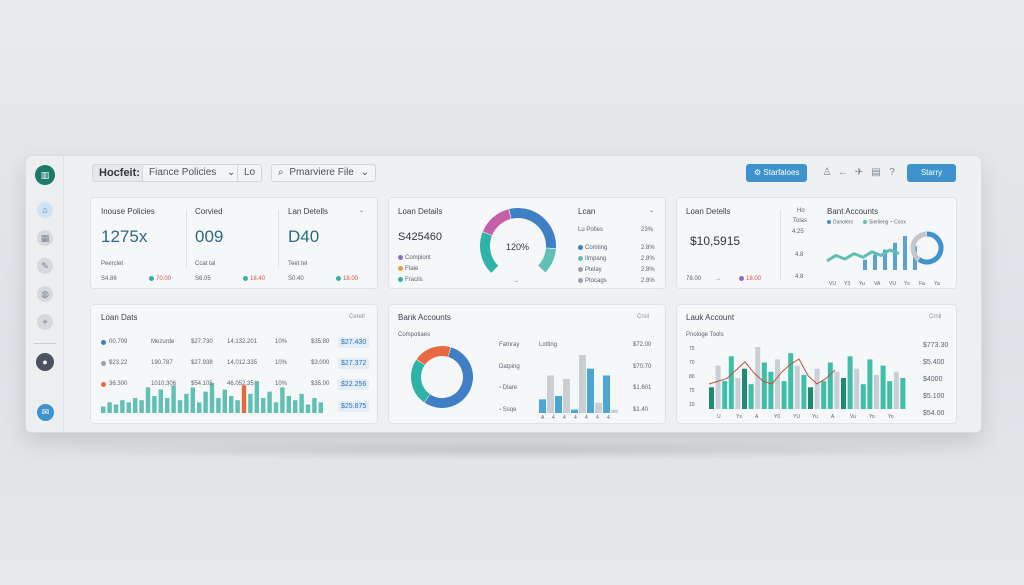  Describe the element at coordinates (827, 172) in the screenshot. I see `user-icon: ♙` at that location.